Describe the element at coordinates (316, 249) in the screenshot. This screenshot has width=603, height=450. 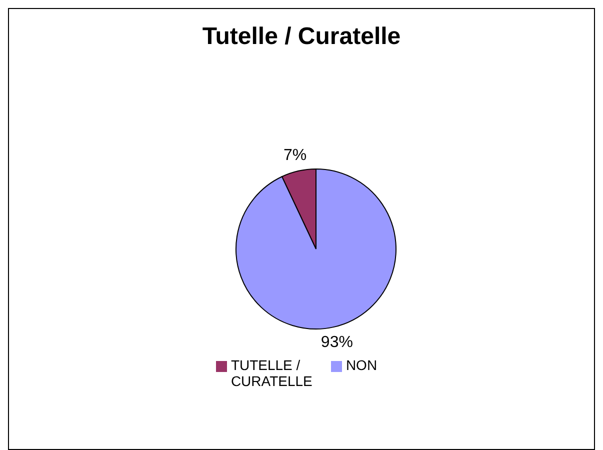
I see `pie-slice` at that location.